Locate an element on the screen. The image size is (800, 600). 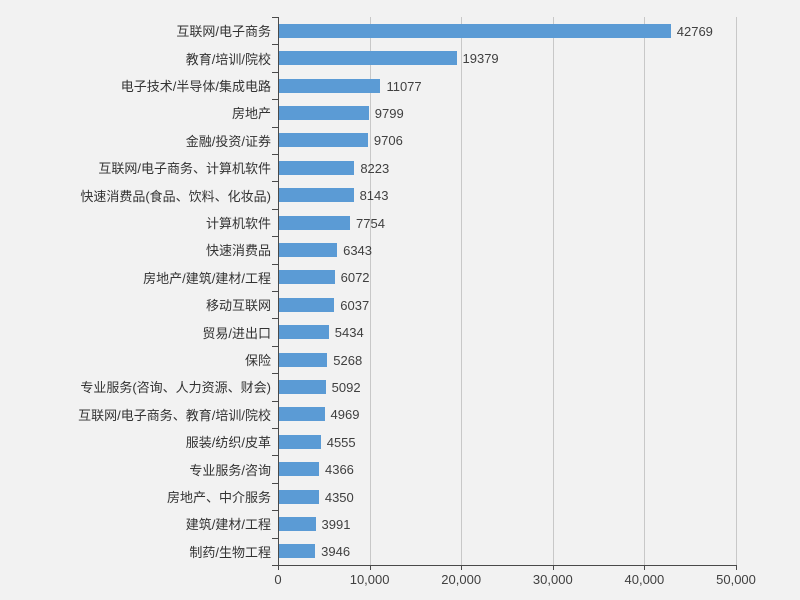
x-axis-tick-label: 0 is located at coordinates (278, 579).